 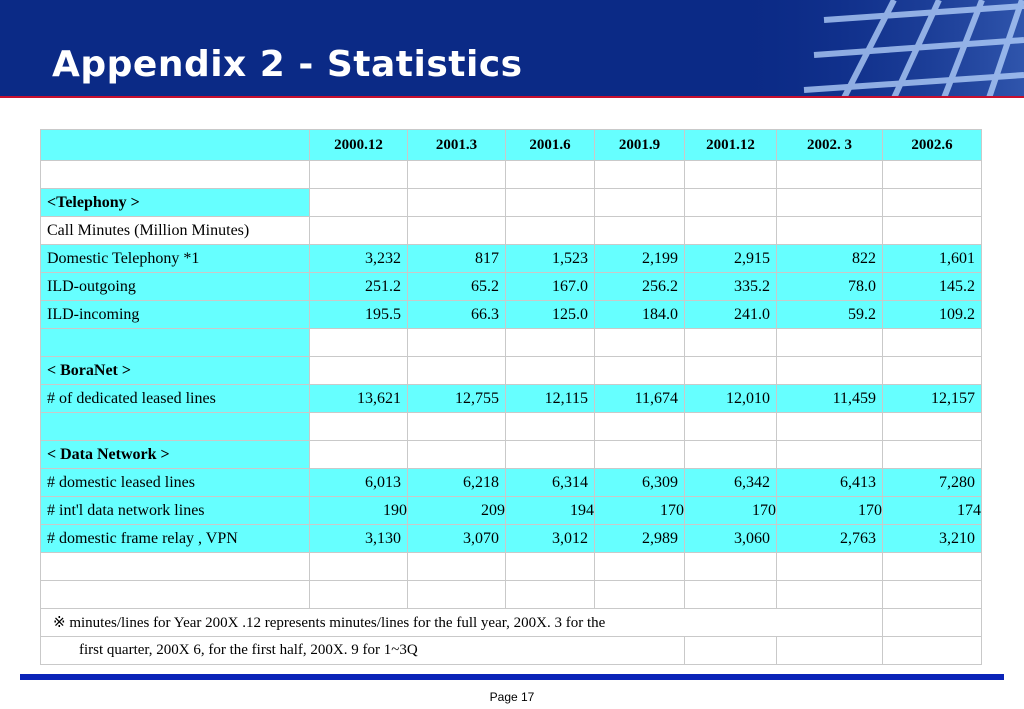 What do you see at coordinates (829, 145) in the screenshot?
I see `column-header: 2002. 3` at bounding box center [829, 145].